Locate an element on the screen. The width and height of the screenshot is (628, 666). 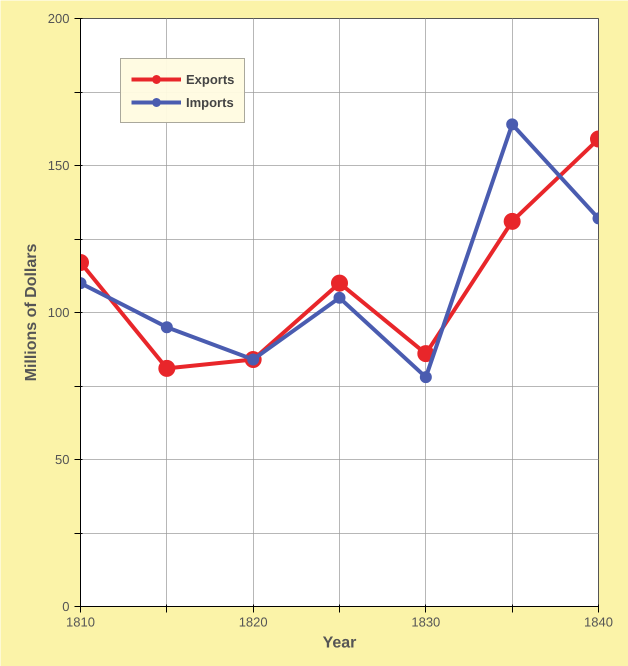
x-tick-label: 1840 is located at coordinates (598, 622).